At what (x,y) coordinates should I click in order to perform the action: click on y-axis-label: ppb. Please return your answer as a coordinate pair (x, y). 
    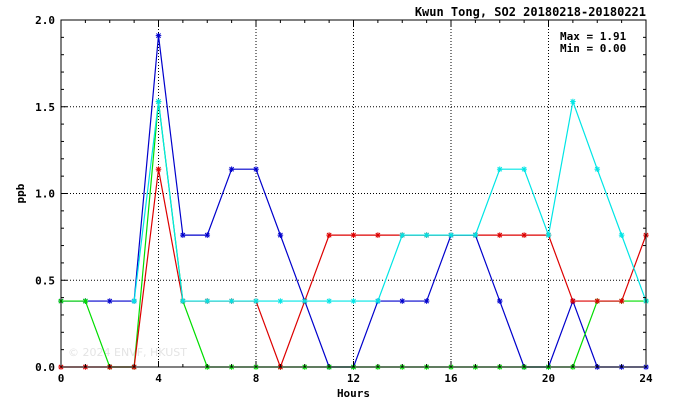
    Looking at the image, I should click on (20, 193).